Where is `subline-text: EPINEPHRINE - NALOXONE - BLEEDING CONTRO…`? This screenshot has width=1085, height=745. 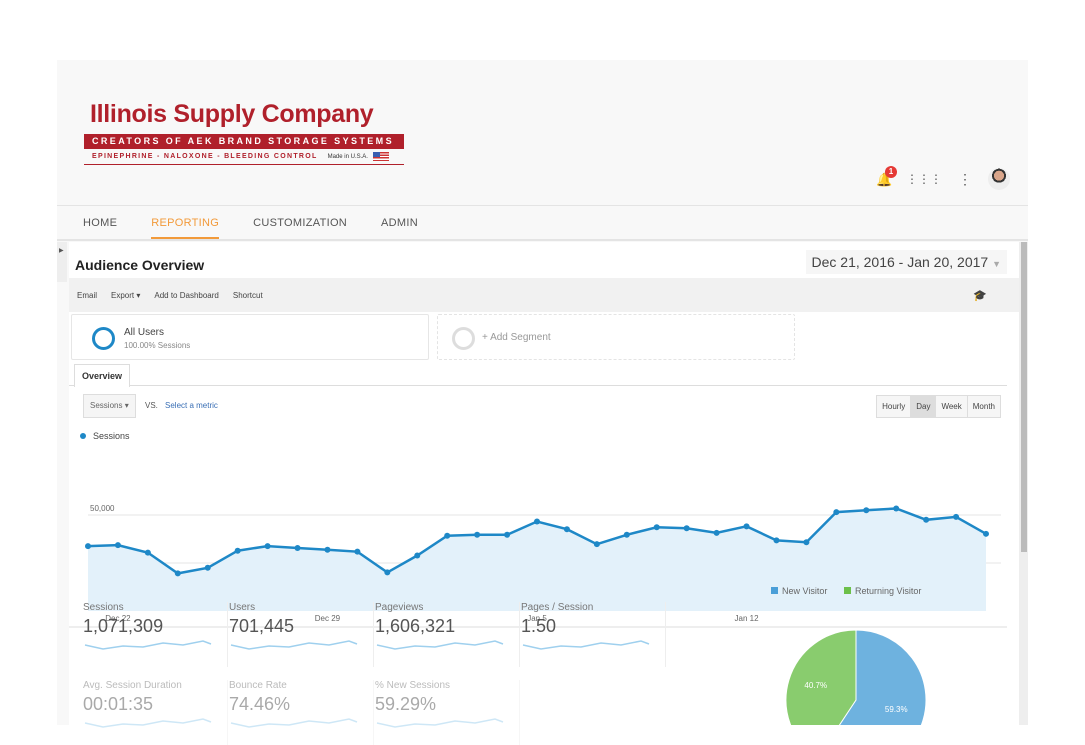
subline-text: EPINEPHRINE - NALOXONE - BLEEDING CONTRO… is located at coordinates (205, 156).